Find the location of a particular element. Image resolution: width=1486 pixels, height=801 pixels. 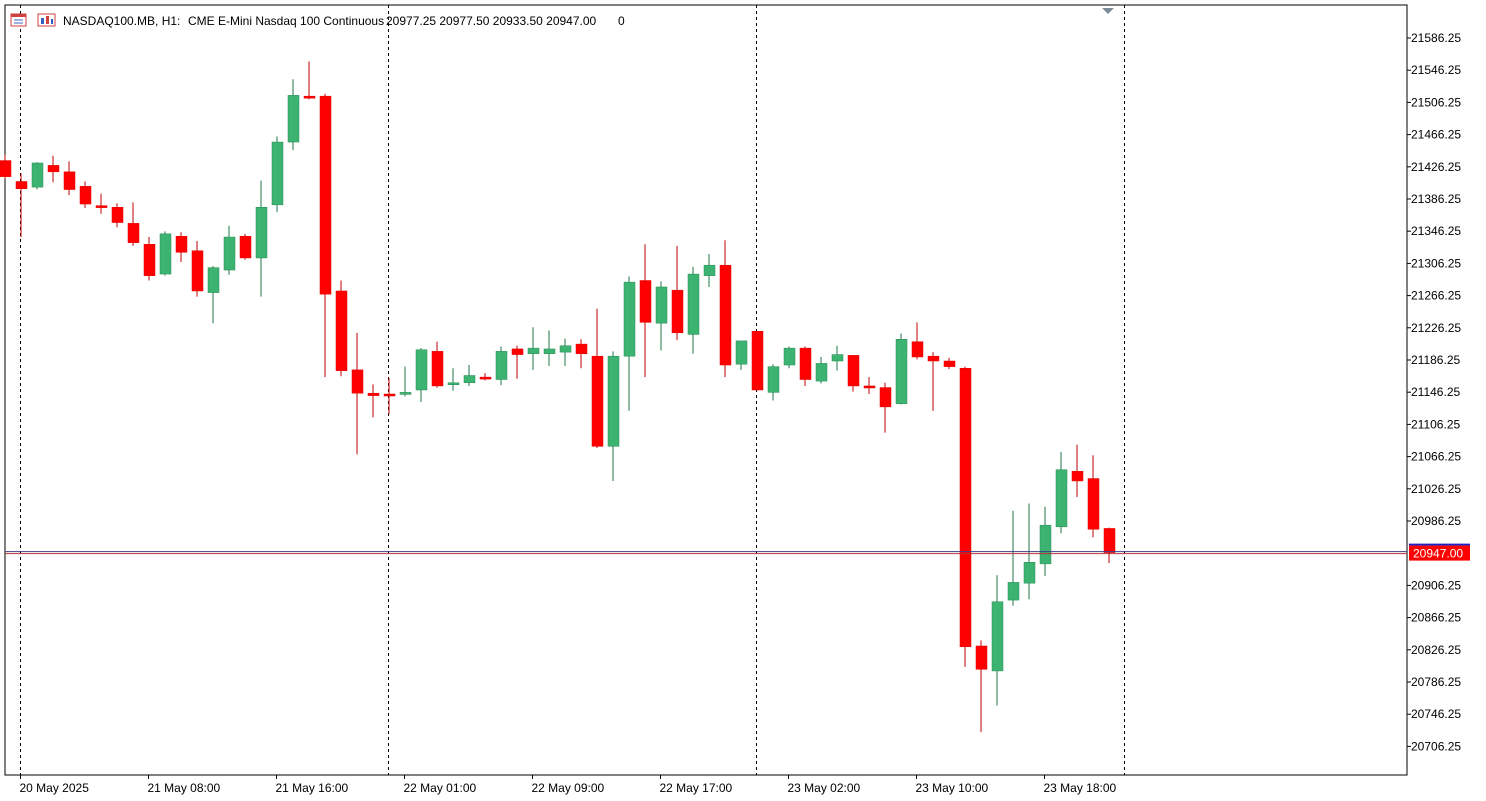

price-tag-background is located at coordinates (1439, 553).